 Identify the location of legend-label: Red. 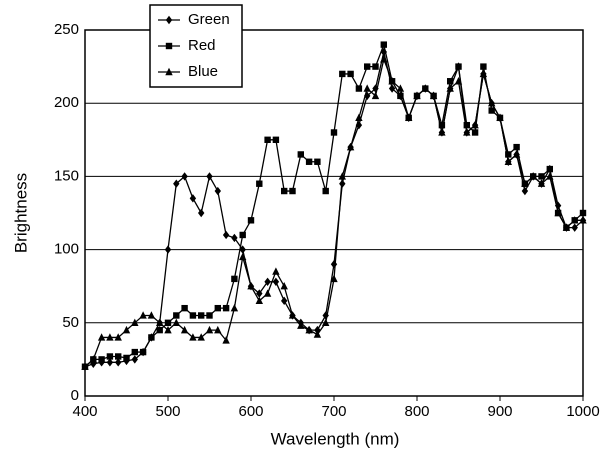
(202, 45).